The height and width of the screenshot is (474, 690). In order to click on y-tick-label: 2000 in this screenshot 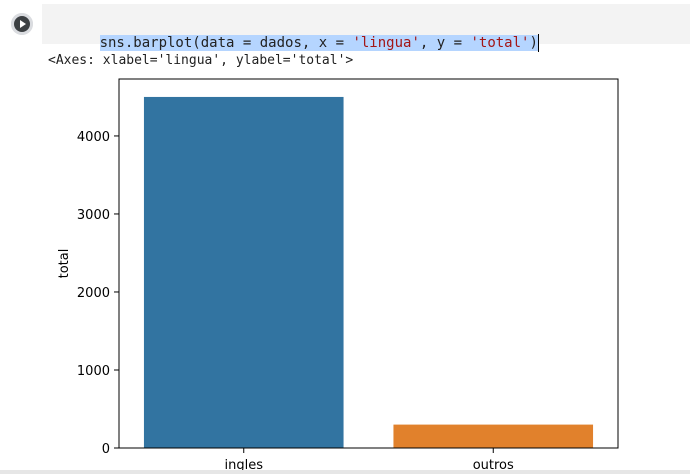, I will do `click(93, 293)`.